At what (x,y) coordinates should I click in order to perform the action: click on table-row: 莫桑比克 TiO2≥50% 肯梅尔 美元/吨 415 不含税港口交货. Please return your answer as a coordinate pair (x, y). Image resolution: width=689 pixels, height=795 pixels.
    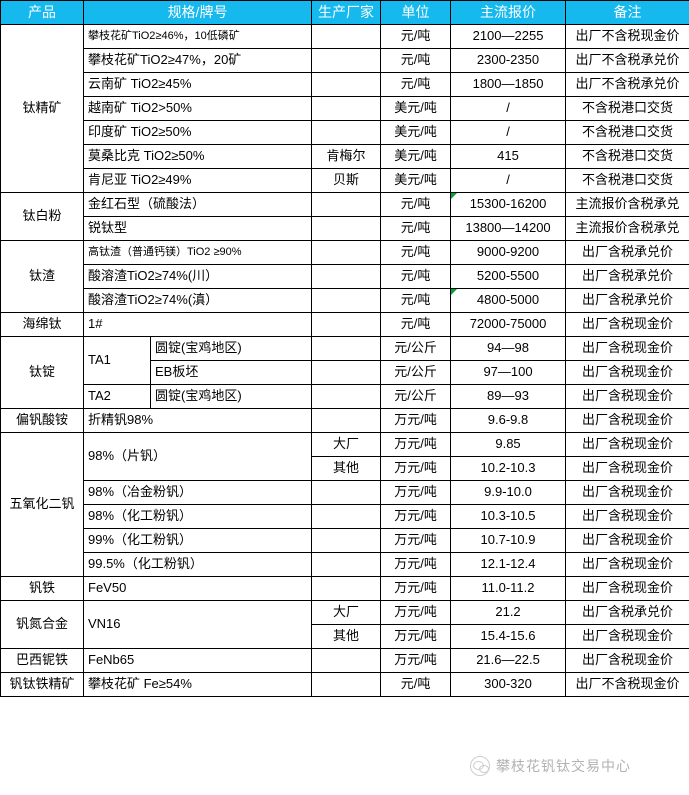
    Looking at the image, I should click on (345, 156).